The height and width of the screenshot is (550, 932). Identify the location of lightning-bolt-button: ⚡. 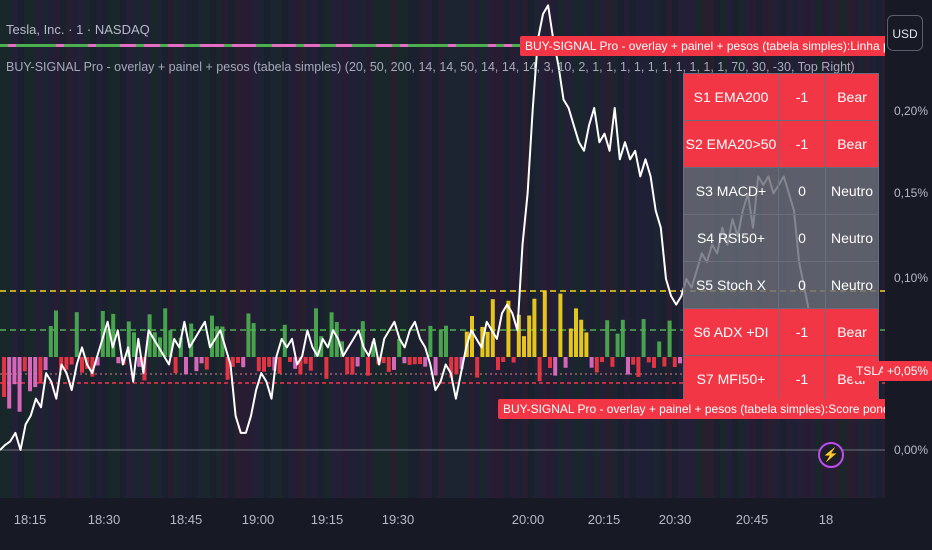
(831, 455).